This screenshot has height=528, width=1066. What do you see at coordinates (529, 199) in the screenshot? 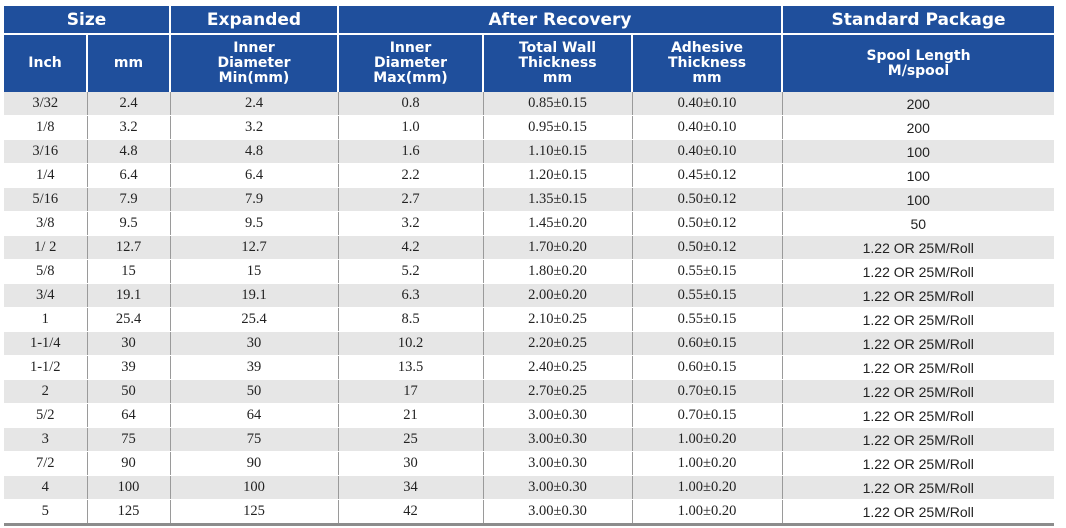
I see `table-row: 5/16 7.9 7.9 2.7 1.35±0.15 0.50±0.12 100` at bounding box center [529, 199].